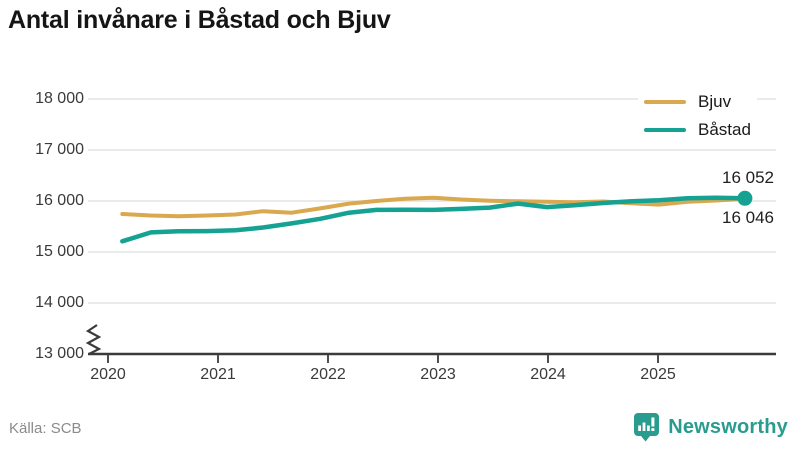 The image size is (800, 450). I want to click on brand-name: Newsworthy, so click(728, 426).